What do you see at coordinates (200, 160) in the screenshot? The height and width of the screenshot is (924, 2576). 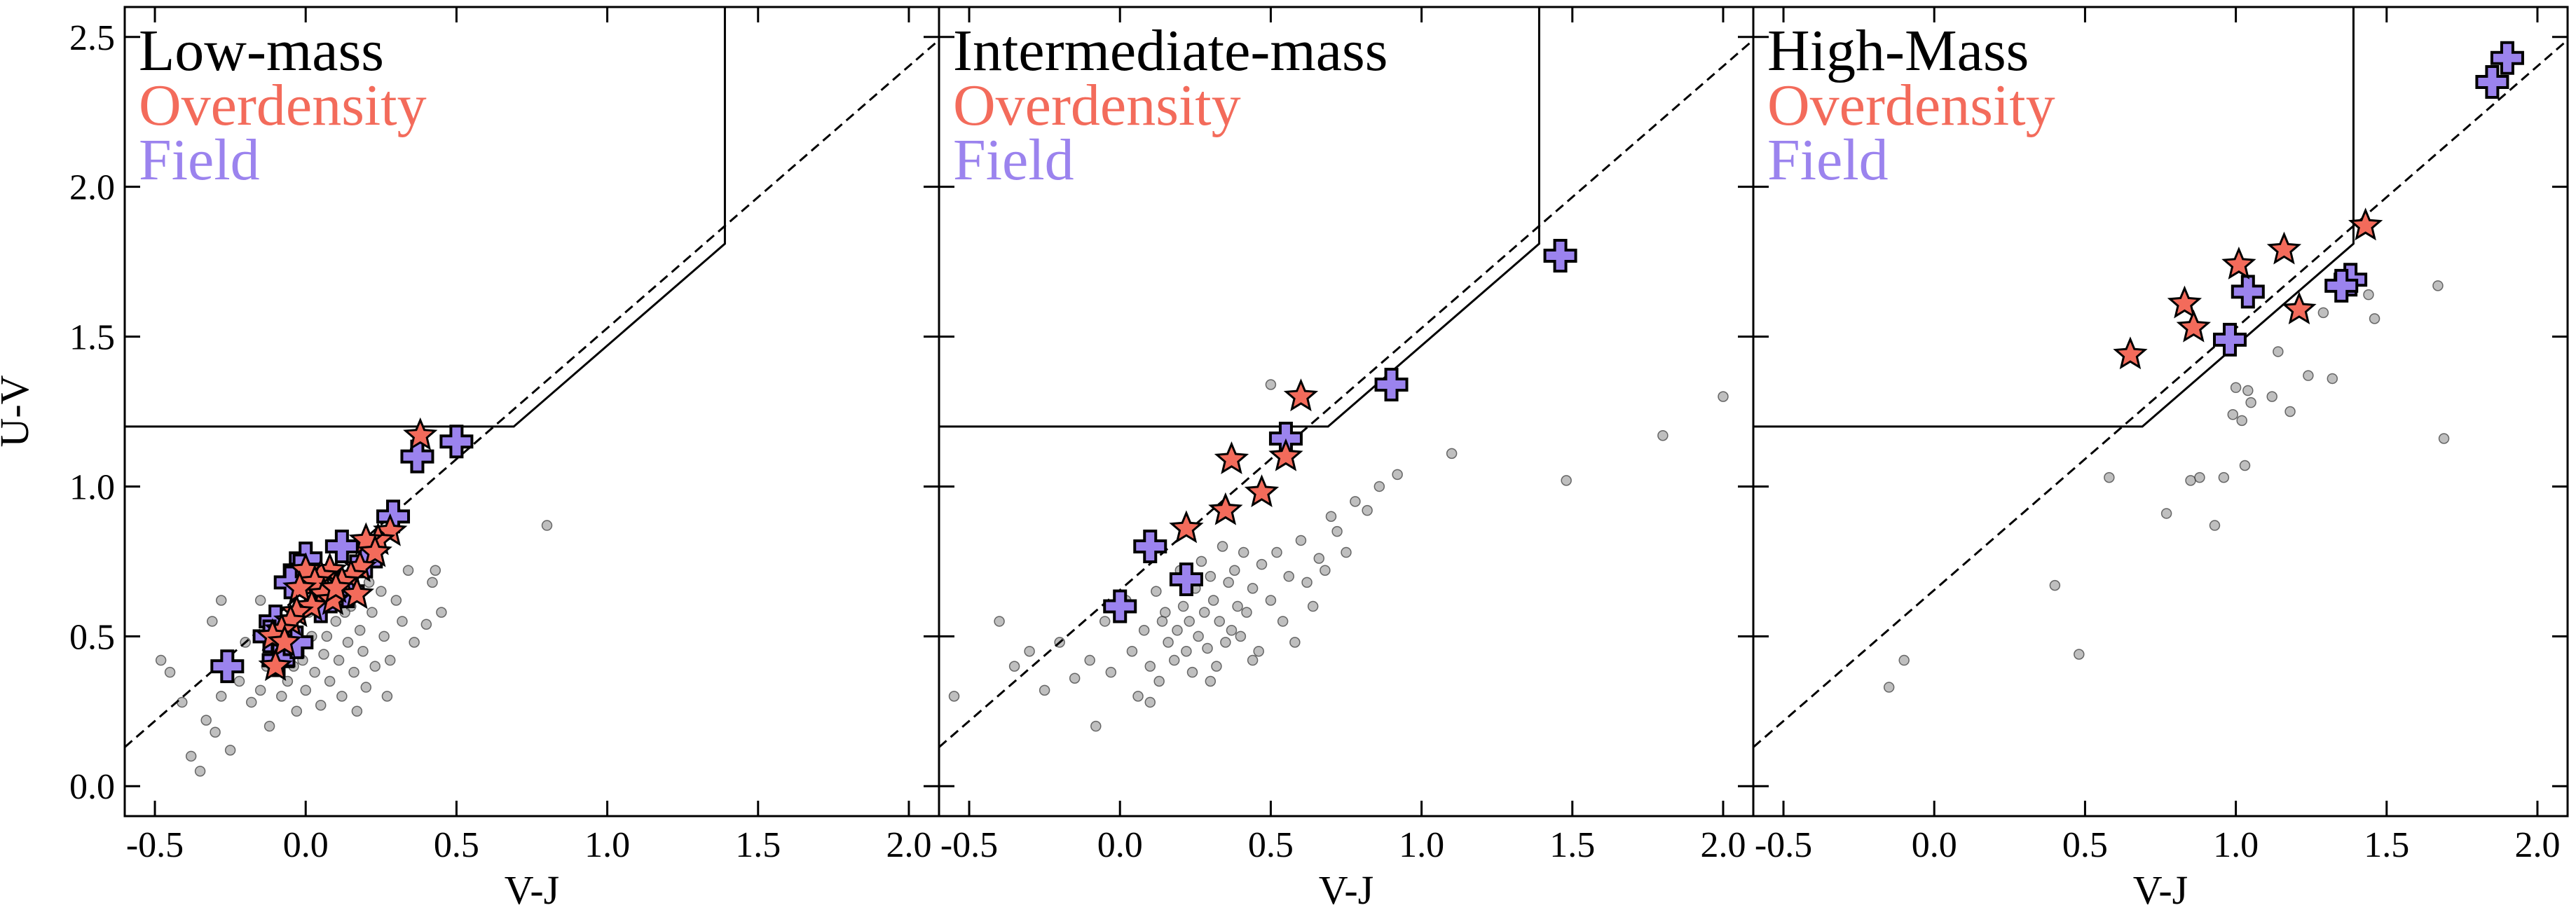 I see `panel-low-mass-legend-field: Field` at bounding box center [200, 160].